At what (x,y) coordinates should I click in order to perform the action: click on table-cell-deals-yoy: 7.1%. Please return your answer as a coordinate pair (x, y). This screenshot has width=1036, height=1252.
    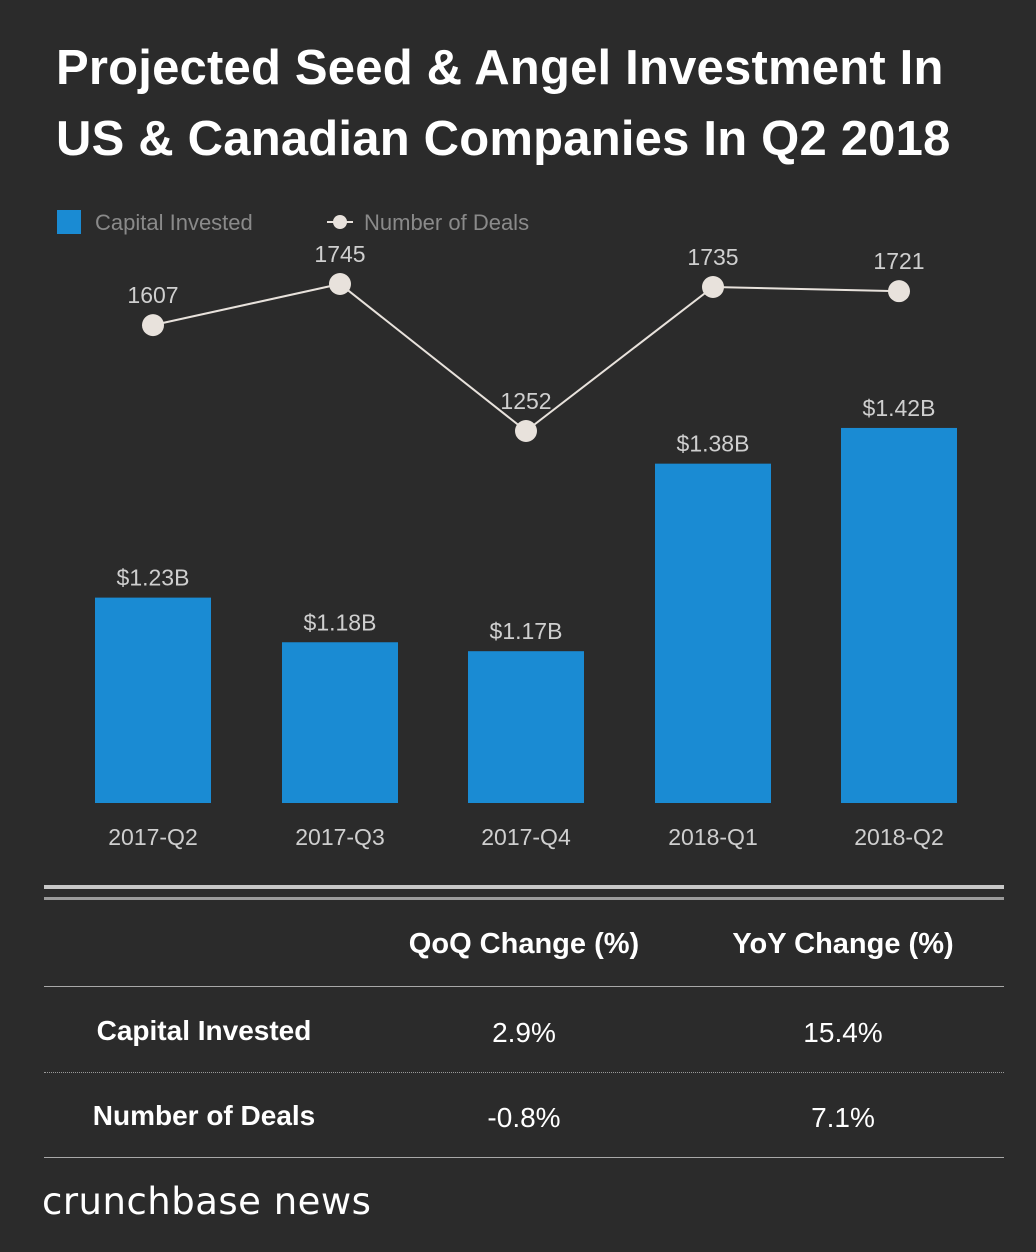
    Looking at the image, I should click on (843, 1117).